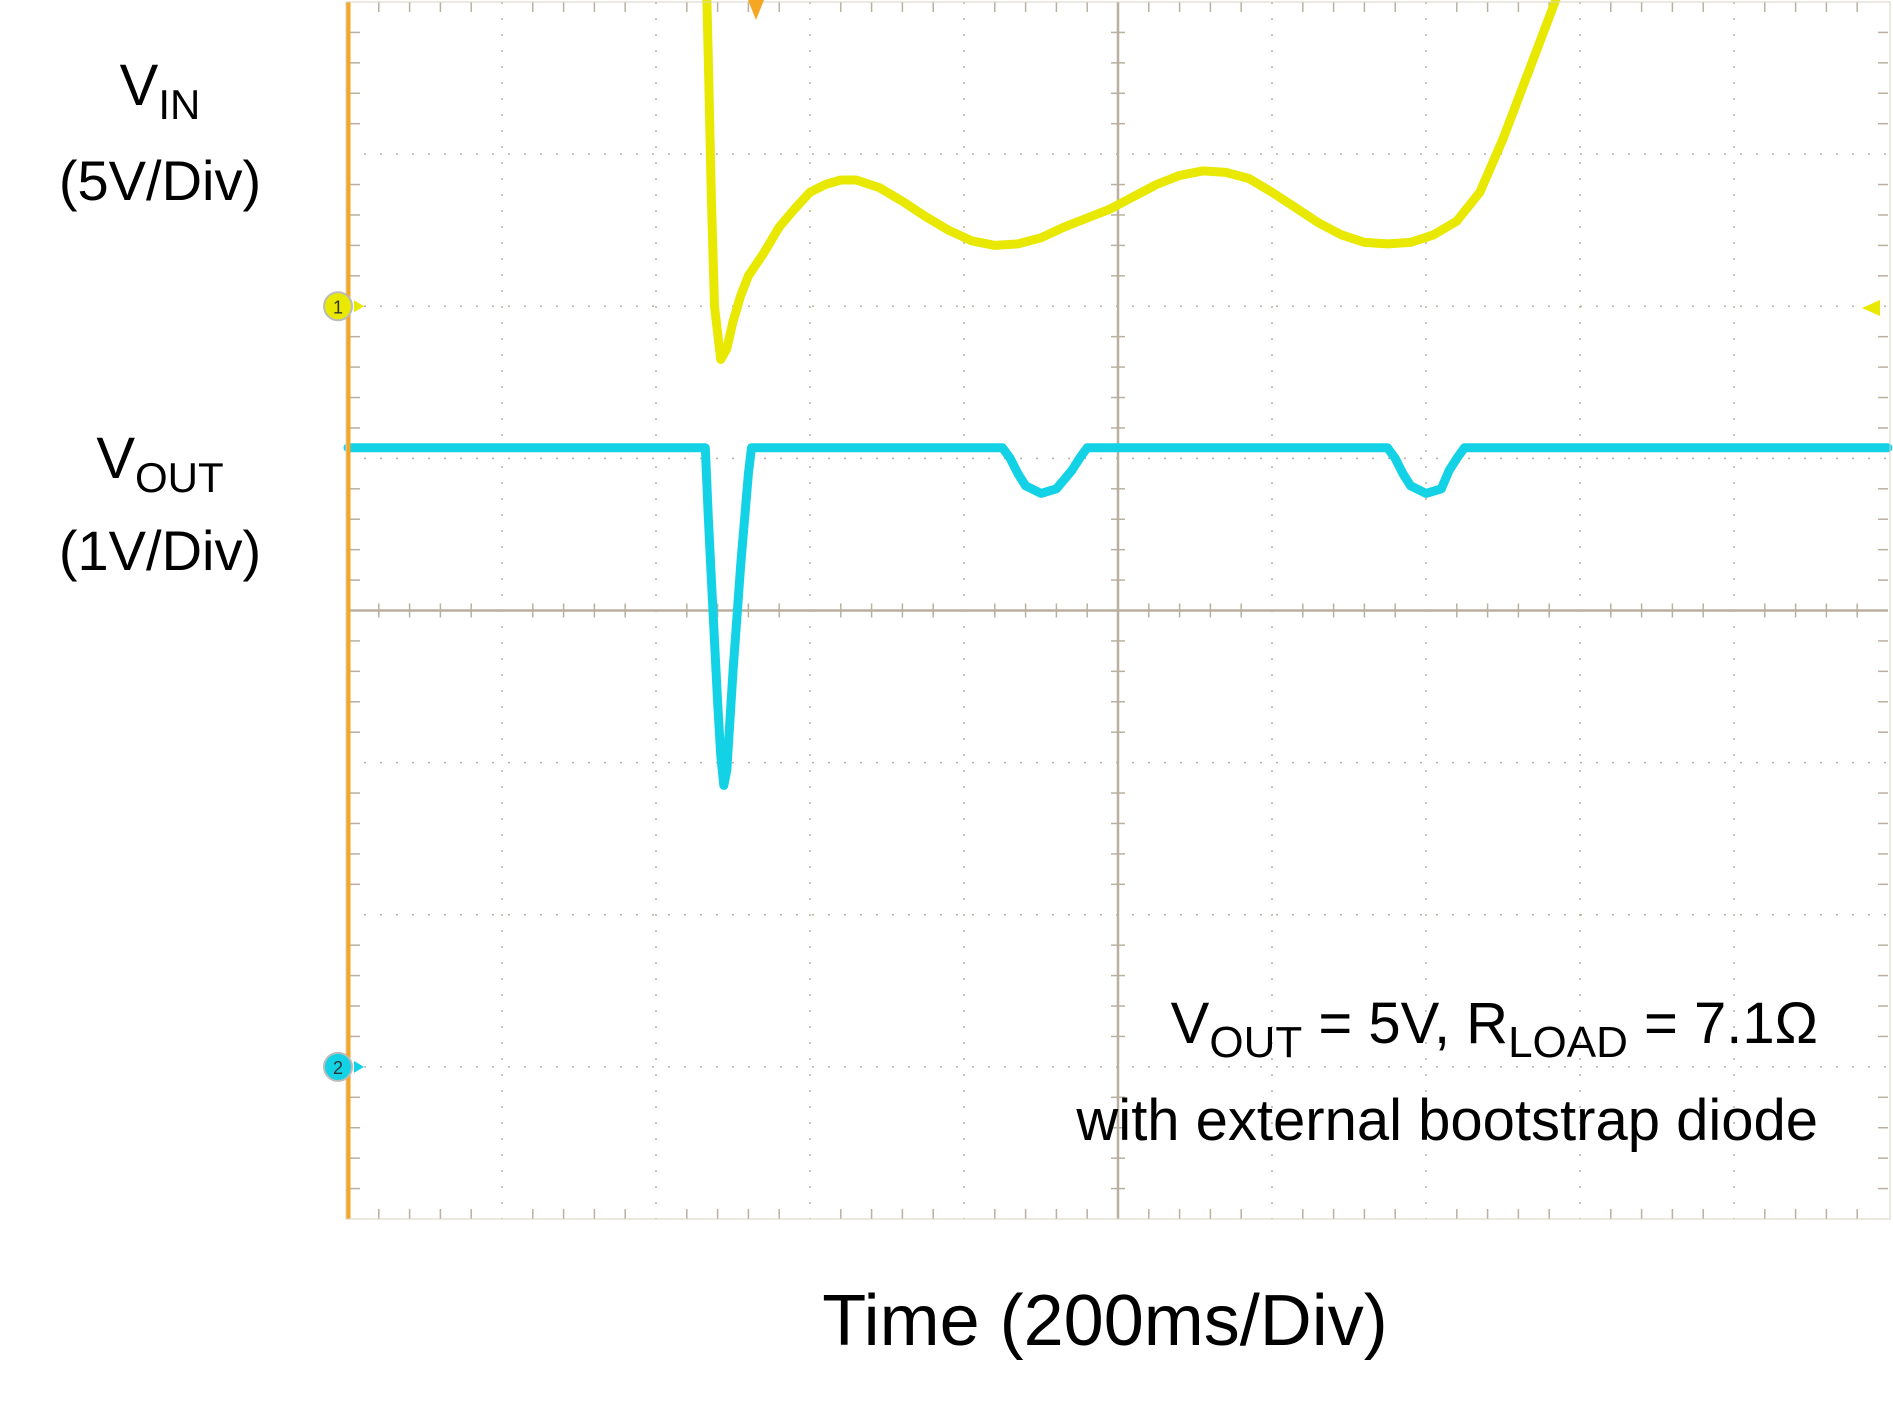 Image resolution: width=1893 pixels, height=1414 pixels. Describe the element at coordinates (160, 180) in the screenshot. I see `ch1-scale-label: (5V/Div)` at that location.